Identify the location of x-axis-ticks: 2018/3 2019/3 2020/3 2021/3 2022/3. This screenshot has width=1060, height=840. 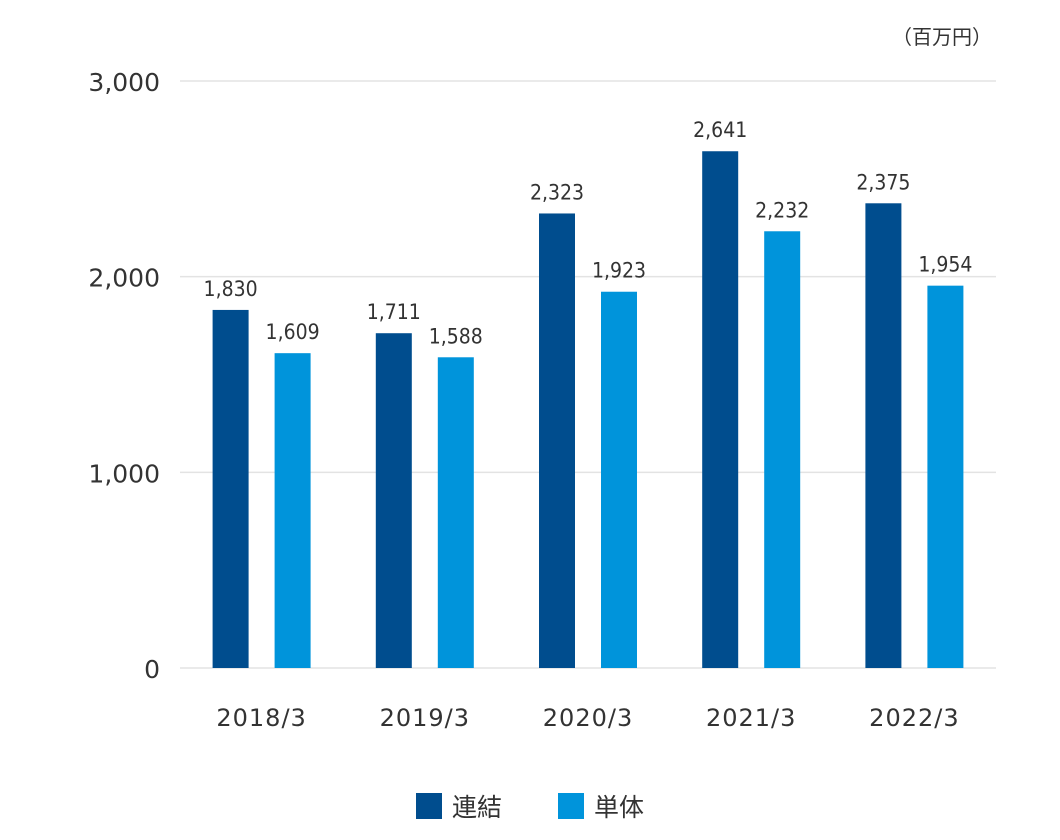
(587, 718).